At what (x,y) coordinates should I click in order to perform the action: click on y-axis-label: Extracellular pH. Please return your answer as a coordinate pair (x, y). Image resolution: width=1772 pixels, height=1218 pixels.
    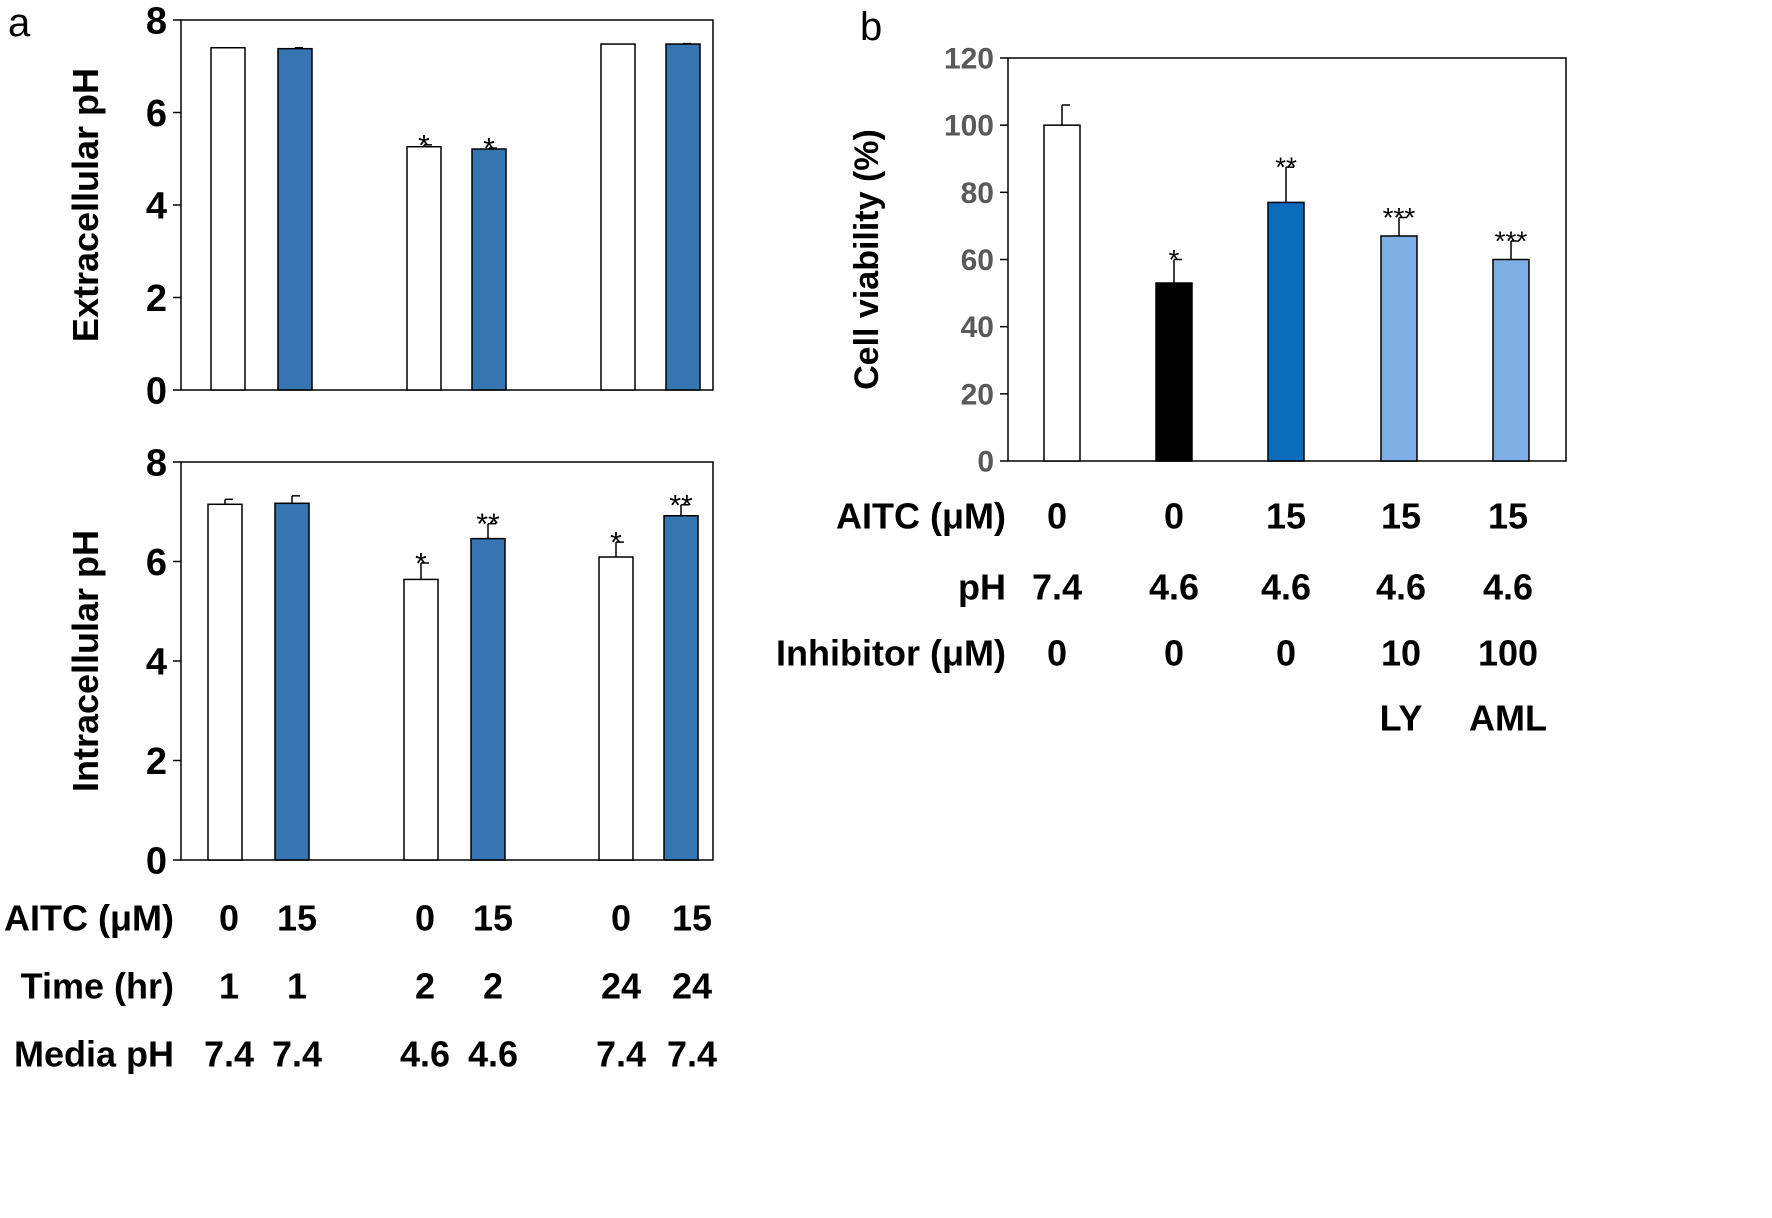
    Looking at the image, I should click on (85, 205).